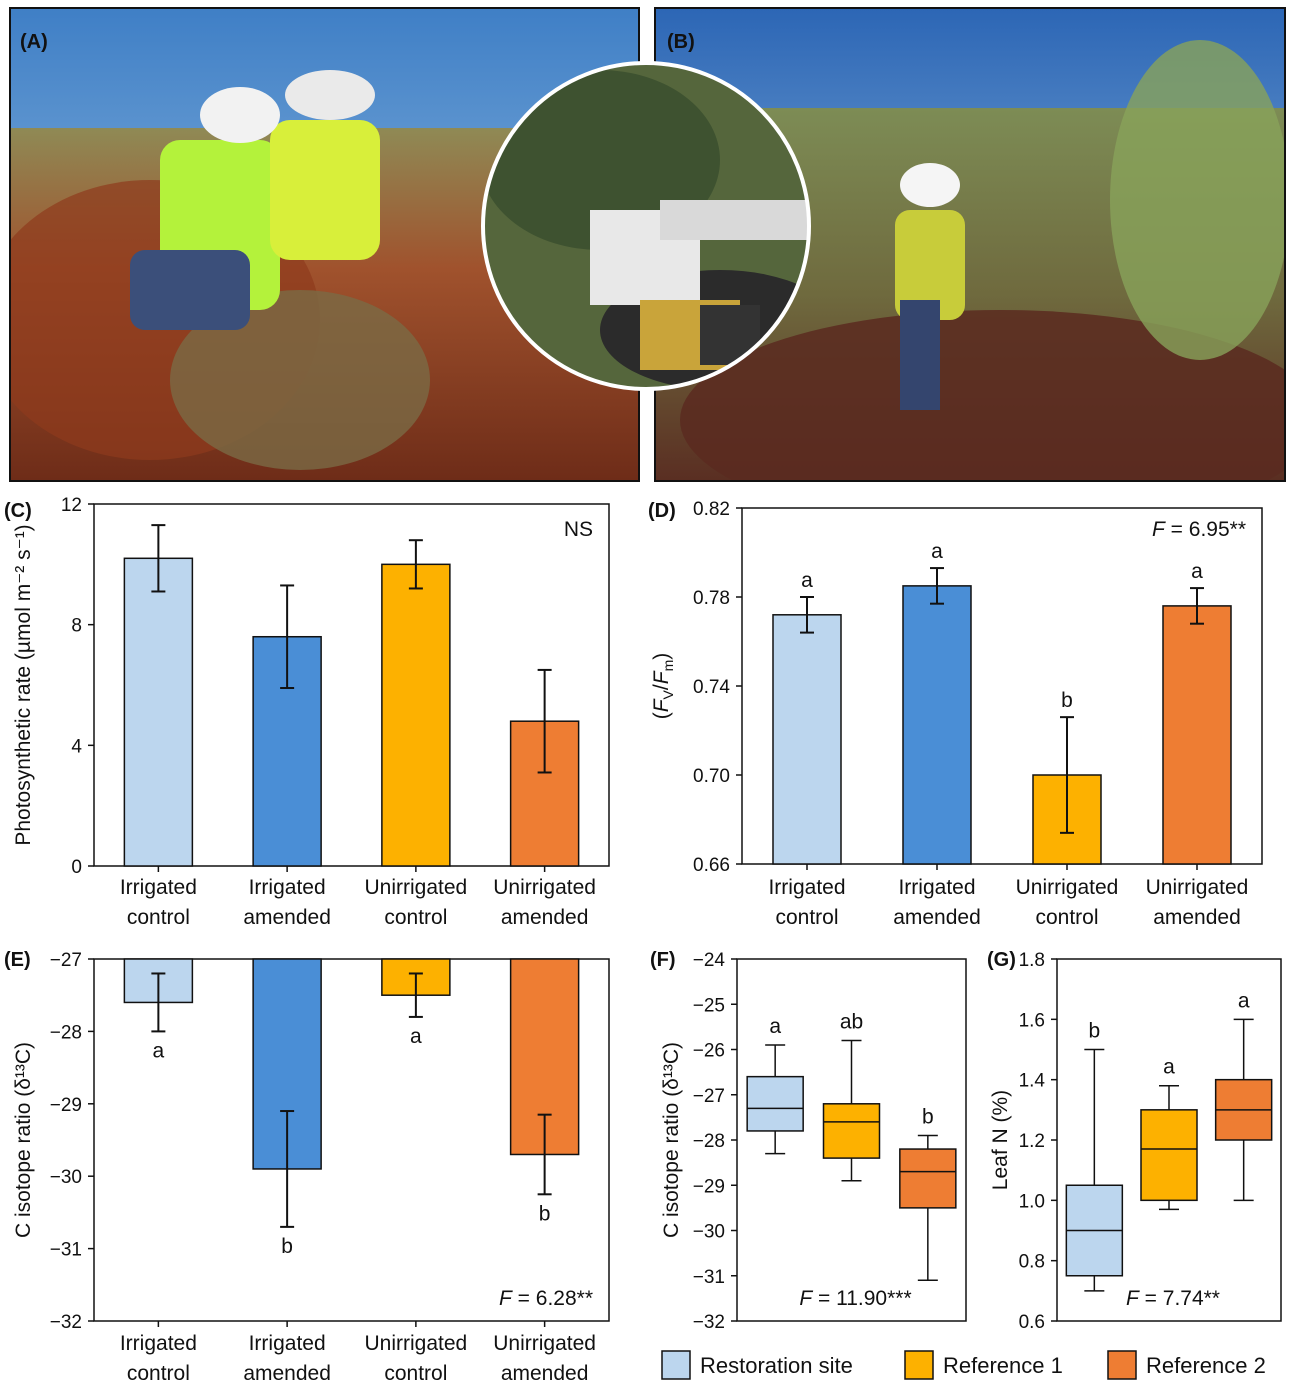 This screenshot has width=1289, height=1384. Describe the element at coordinates (34, 42) in the screenshot. I see `panel-label-A: (A)` at that location.